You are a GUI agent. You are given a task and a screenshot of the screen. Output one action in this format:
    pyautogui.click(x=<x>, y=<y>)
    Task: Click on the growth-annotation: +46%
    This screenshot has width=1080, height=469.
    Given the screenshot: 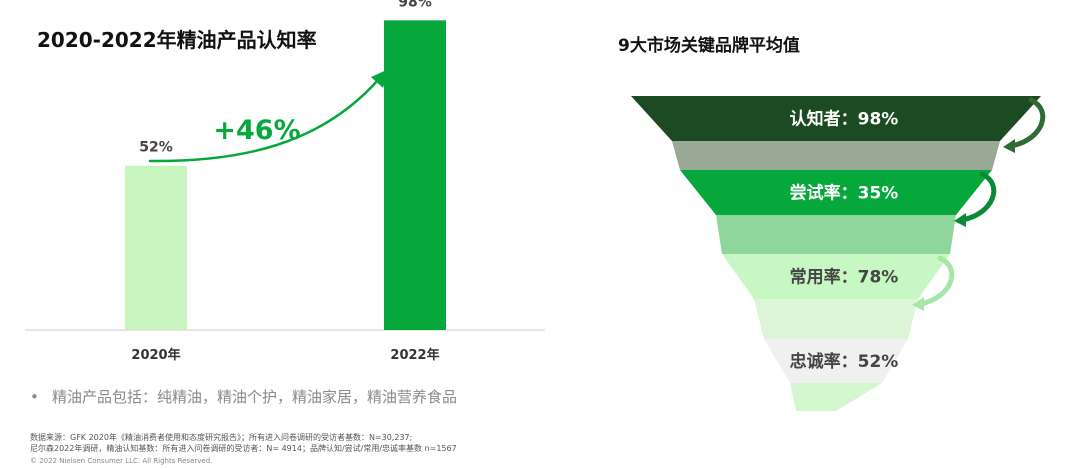 What is the action you would take?
    pyautogui.click(x=256, y=130)
    